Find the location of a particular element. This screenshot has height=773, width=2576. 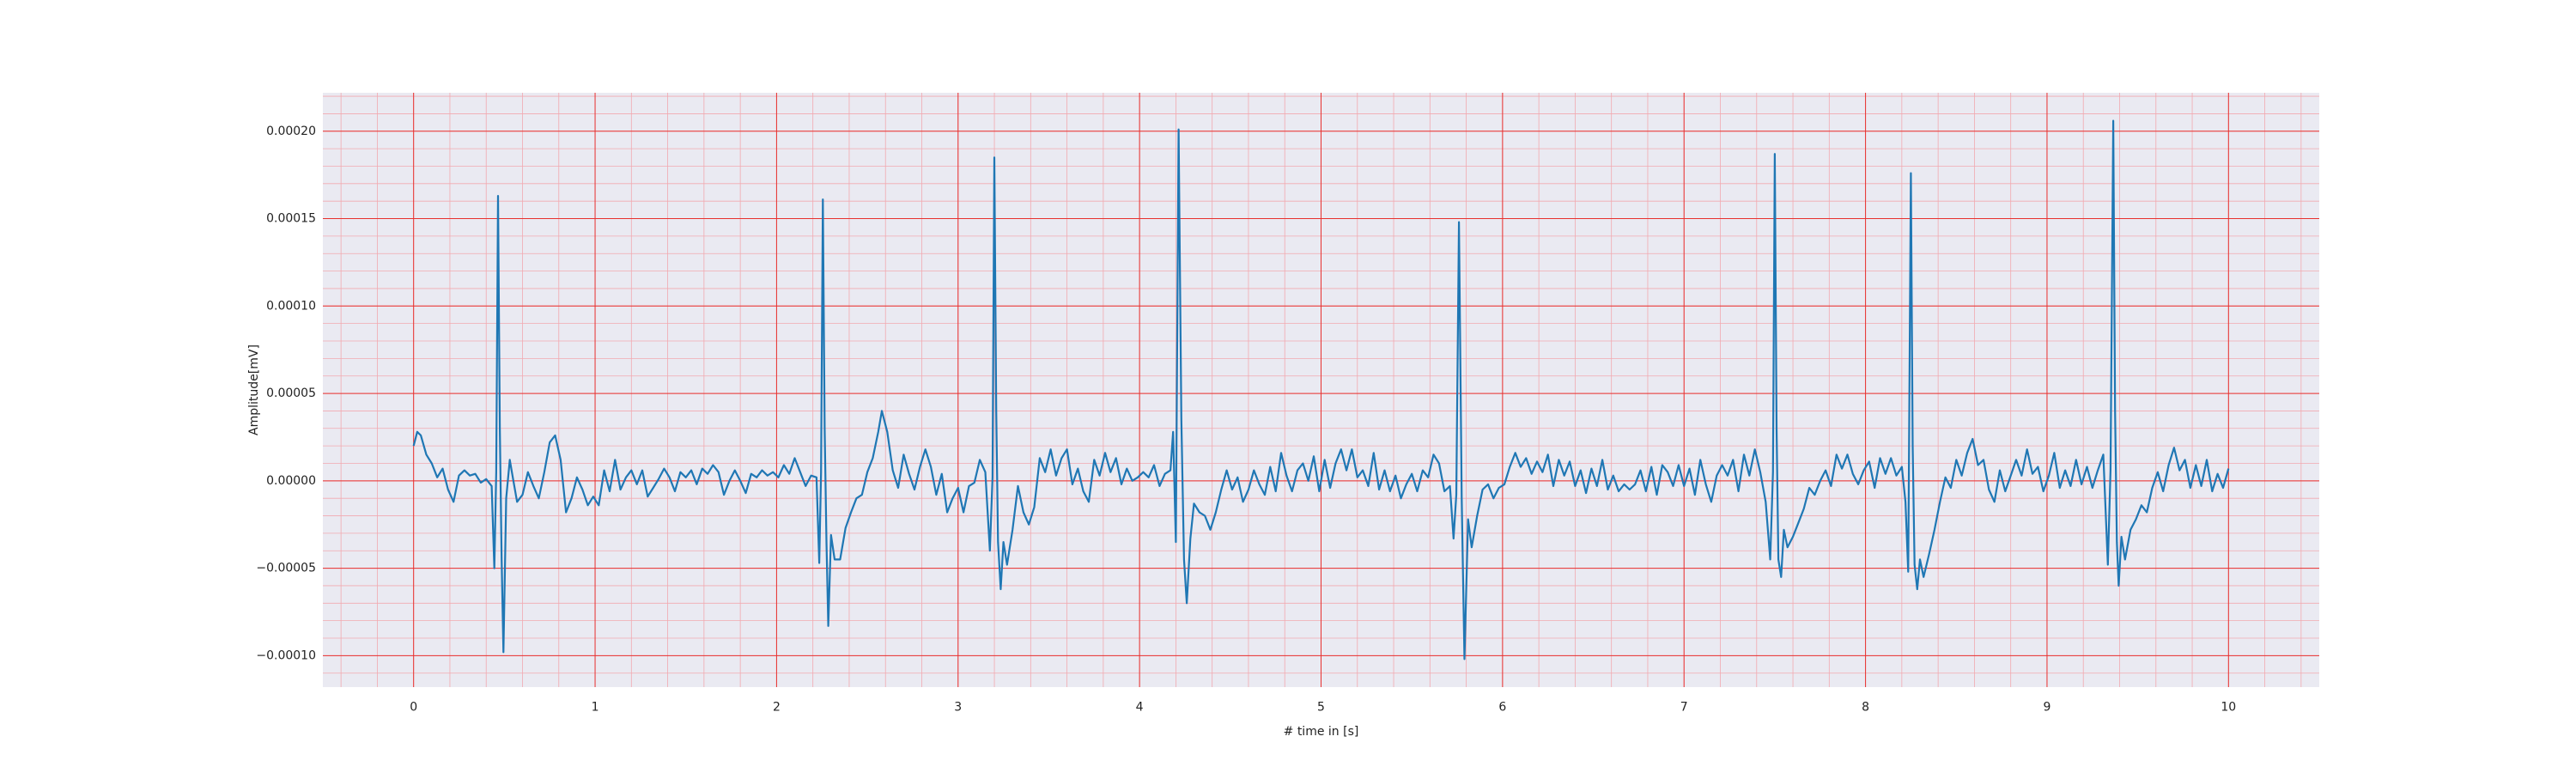

y-tick-label: 0.00010 is located at coordinates (291, 306).